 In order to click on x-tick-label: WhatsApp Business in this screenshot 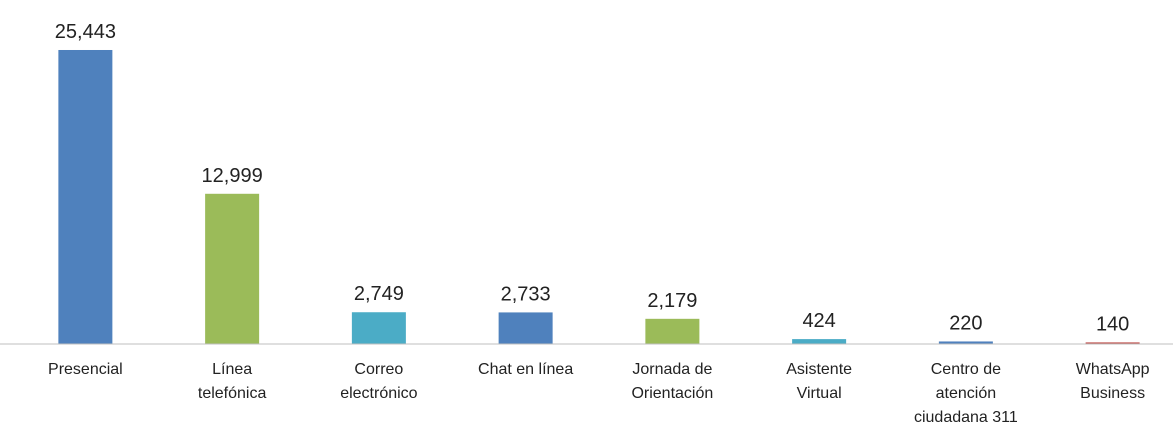, I will do `click(1112, 381)`.